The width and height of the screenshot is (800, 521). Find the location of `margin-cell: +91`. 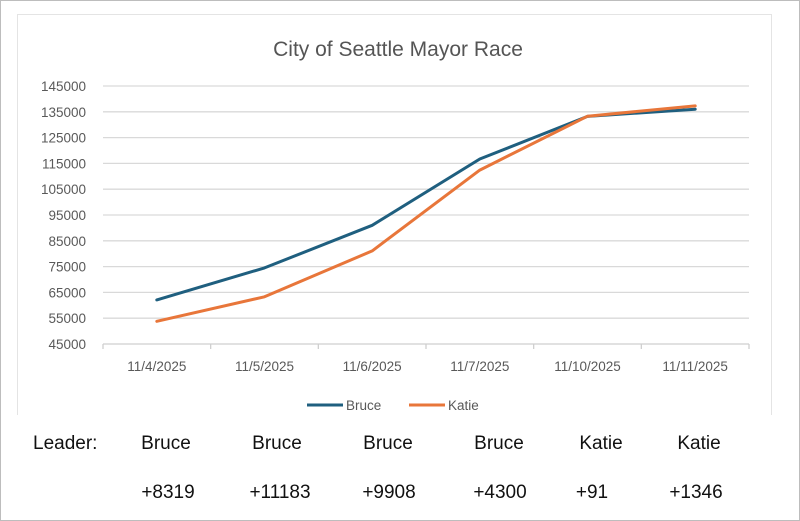

margin-cell: +91 is located at coordinates (592, 492).